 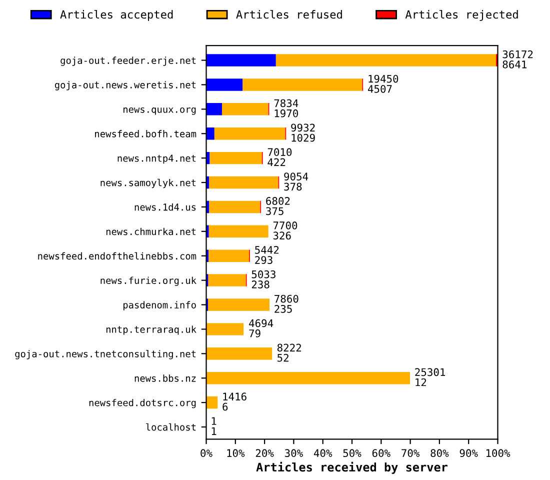 I want to click on y-tick-label: localhost, so click(x=171, y=427).